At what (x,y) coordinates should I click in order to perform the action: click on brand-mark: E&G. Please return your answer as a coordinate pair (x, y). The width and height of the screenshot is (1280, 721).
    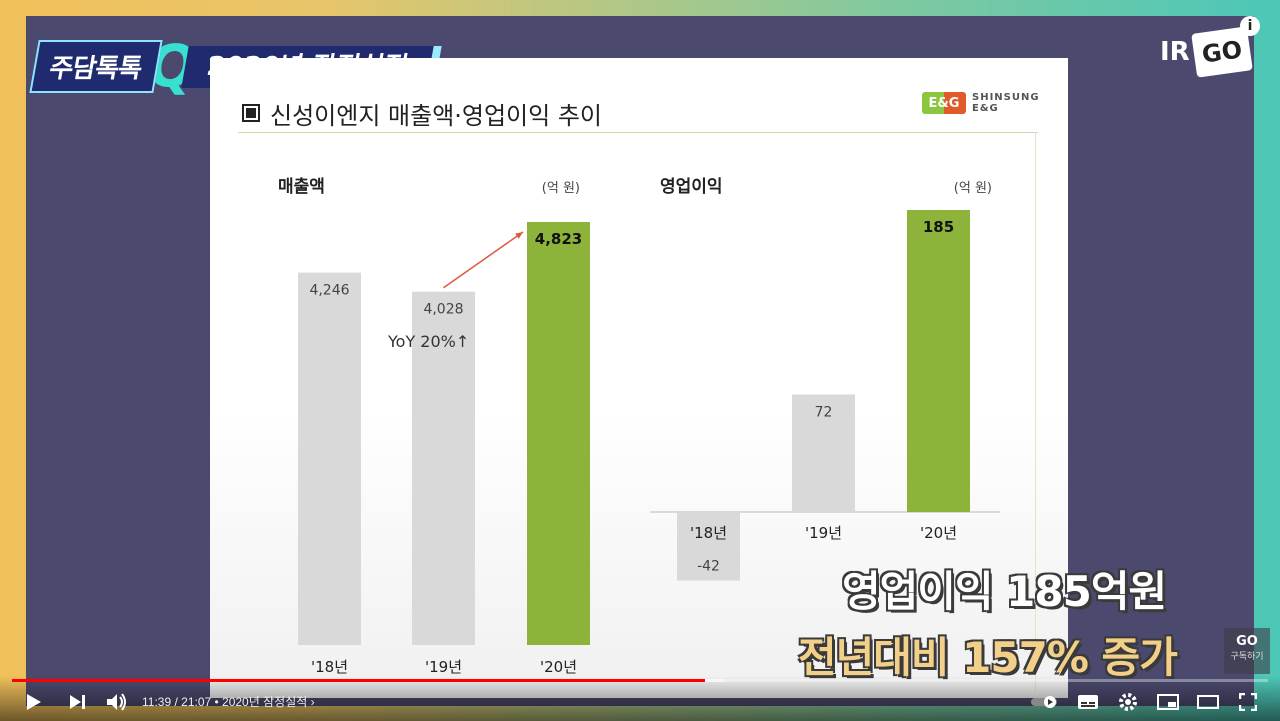
    Looking at the image, I should click on (944, 103).